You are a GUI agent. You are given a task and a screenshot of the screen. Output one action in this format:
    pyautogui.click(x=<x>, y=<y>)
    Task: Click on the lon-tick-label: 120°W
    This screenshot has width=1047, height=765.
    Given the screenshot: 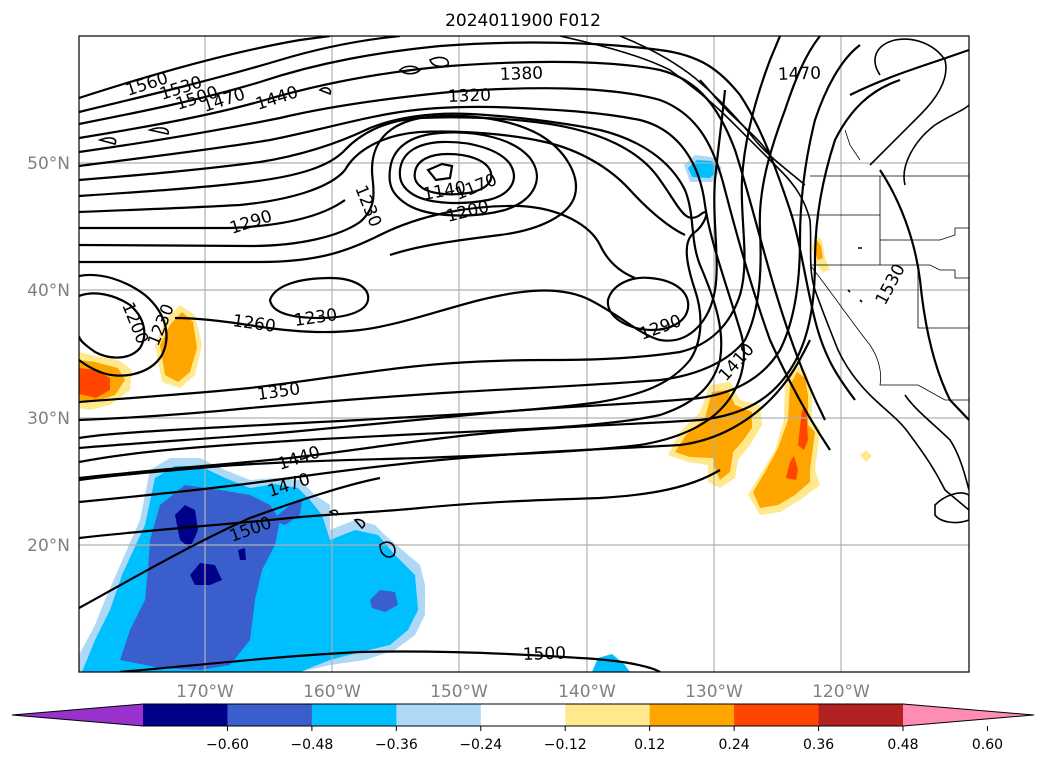 What is the action you would take?
    pyautogui.click(x=841, y=692)
    